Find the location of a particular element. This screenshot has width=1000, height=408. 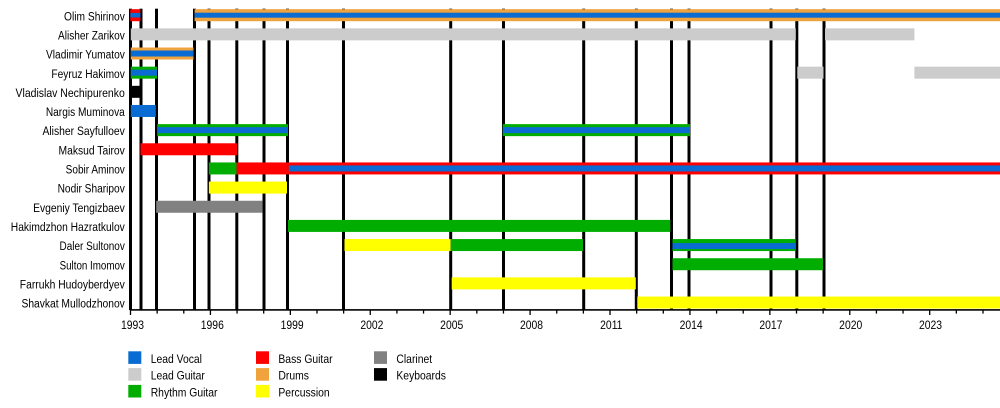

svg-text: Clarinet is located at coordinates (414, 359).